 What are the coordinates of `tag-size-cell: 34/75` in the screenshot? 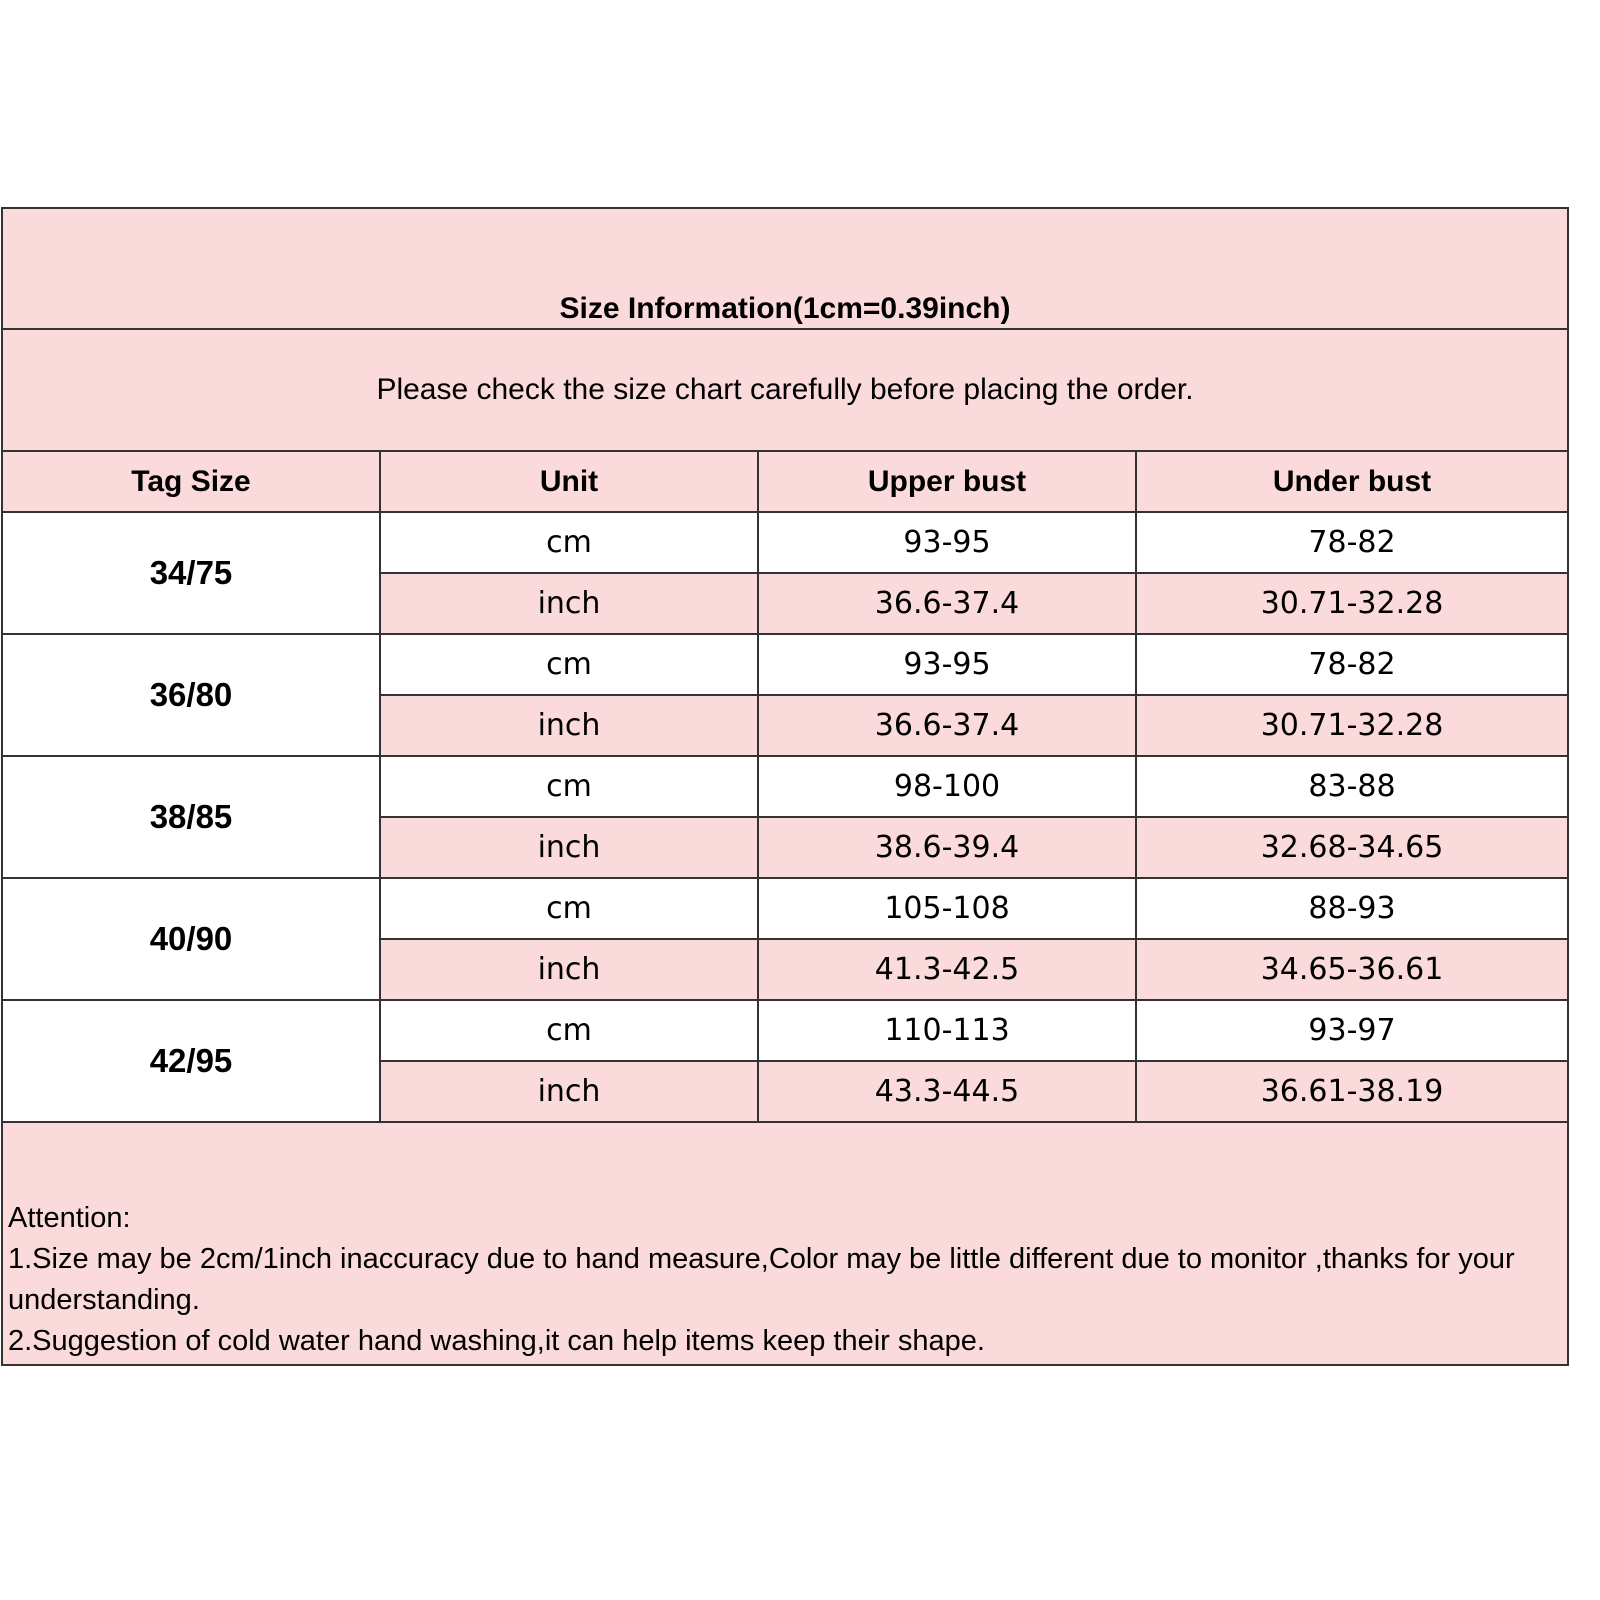 It's located at (191, 573).